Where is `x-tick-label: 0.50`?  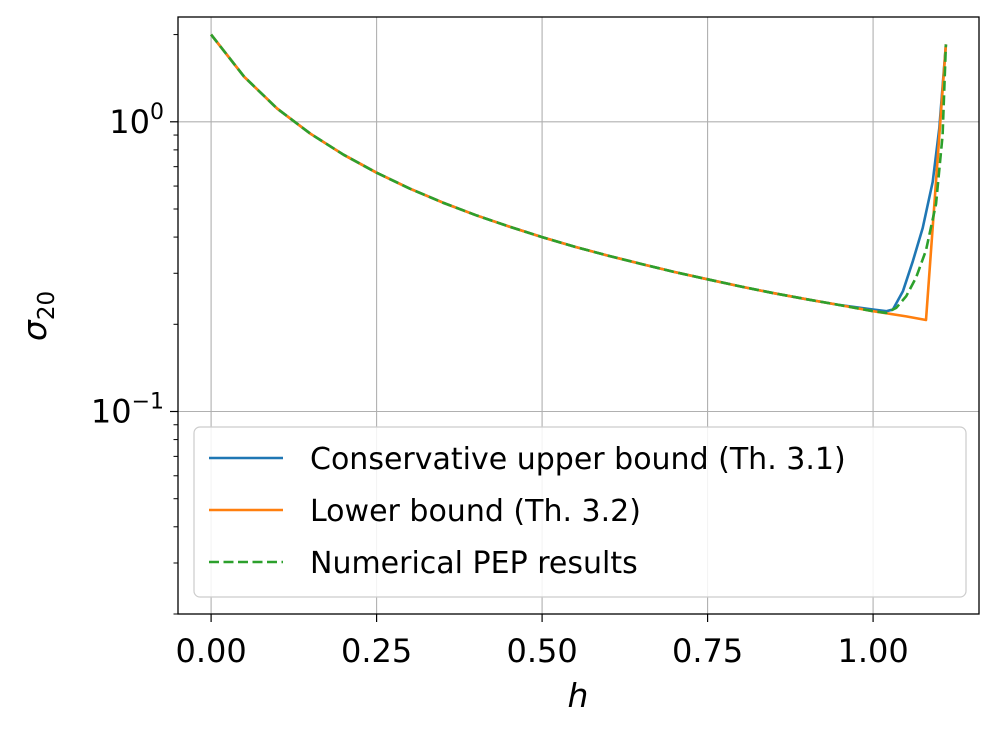 x-tick-label: 0.50 is located at coordinates (541, 651).